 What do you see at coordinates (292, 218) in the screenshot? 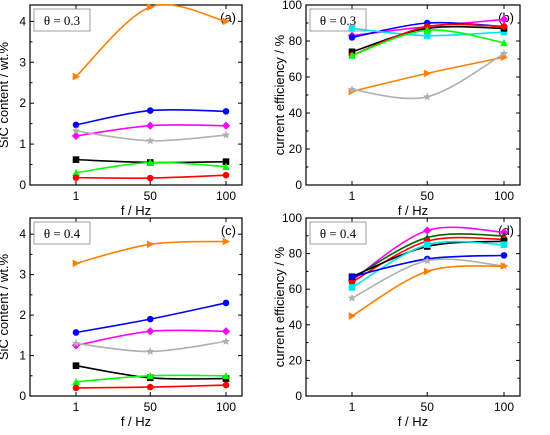
I see `y-tick-label: 100` at bounding box center [292, 218].